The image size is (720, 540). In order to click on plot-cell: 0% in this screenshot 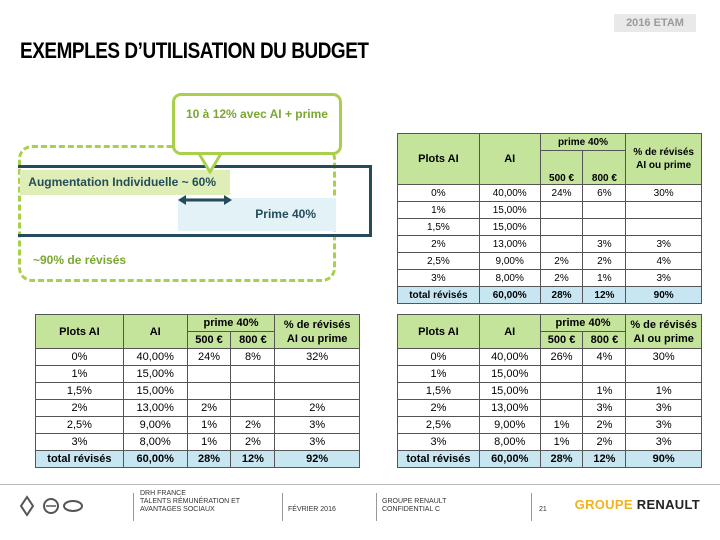, I will do `click(438, 193)`.